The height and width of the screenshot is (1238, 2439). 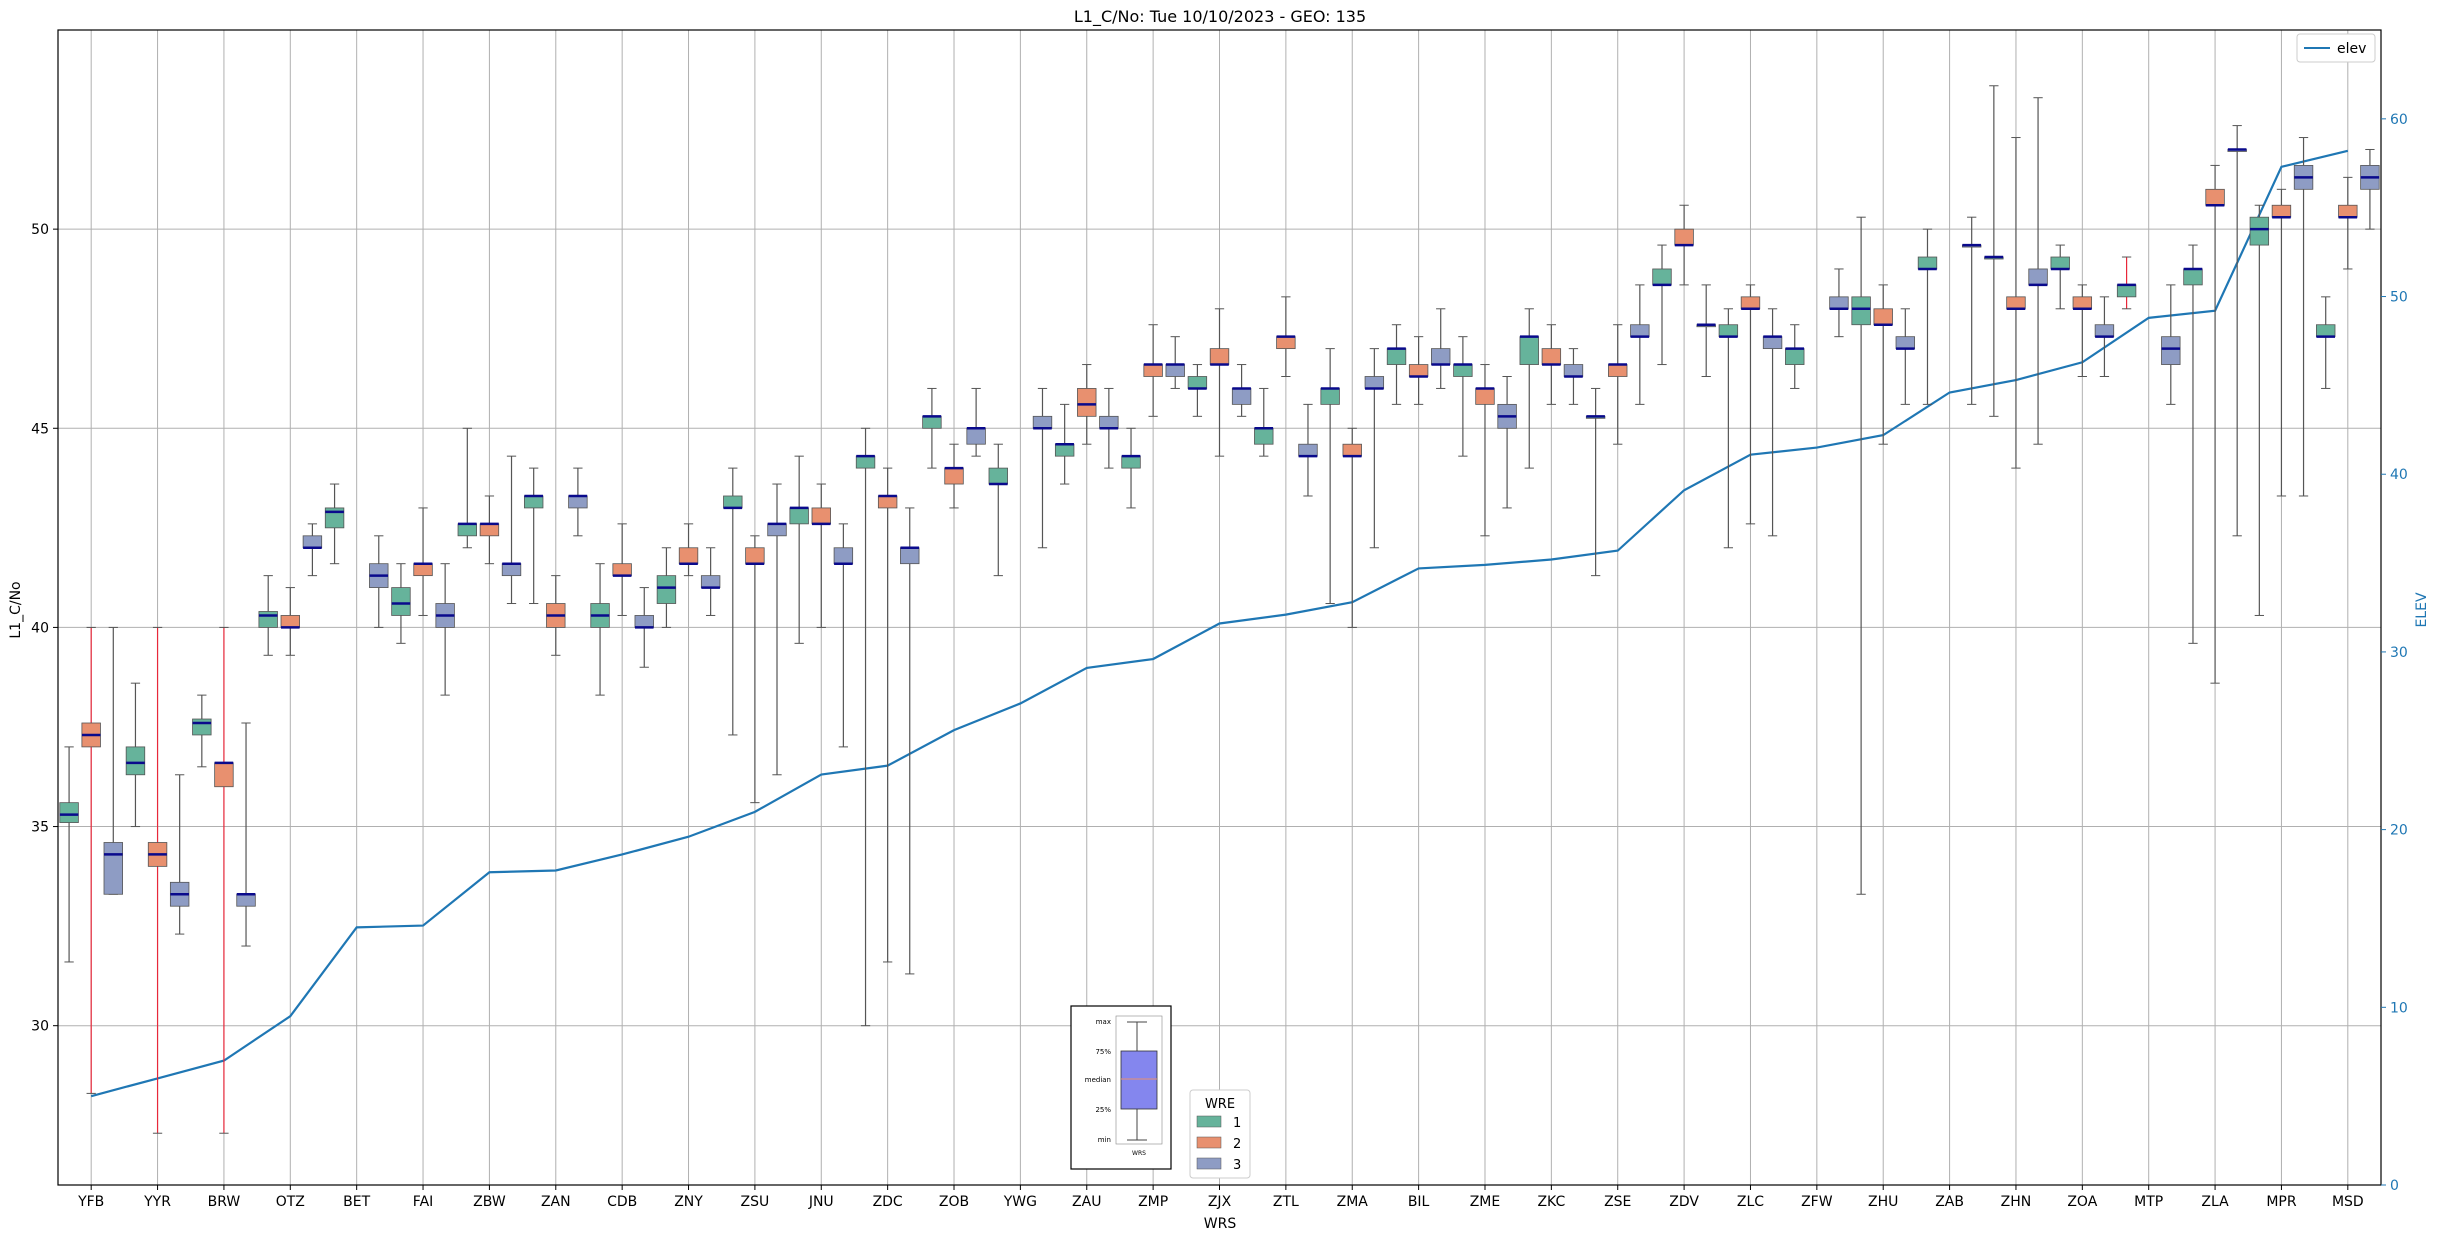 What do you see at coordinates (1617, 1202) in the screenshot?
I see `x-tick-label: ZSE` at bounding box center [1617, 1202].